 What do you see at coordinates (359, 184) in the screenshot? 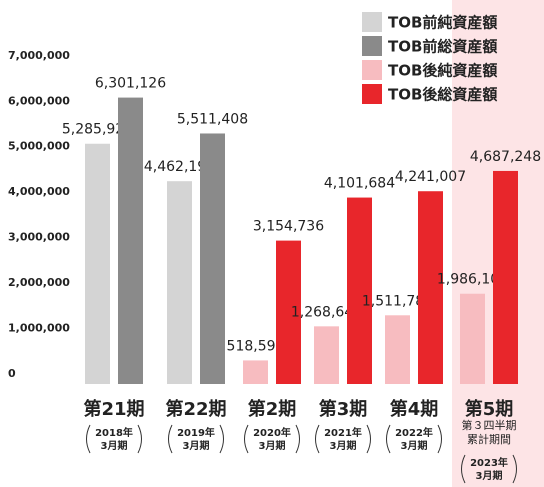
I see `value-label: 4,101,684` at bounding box center [359, 184].